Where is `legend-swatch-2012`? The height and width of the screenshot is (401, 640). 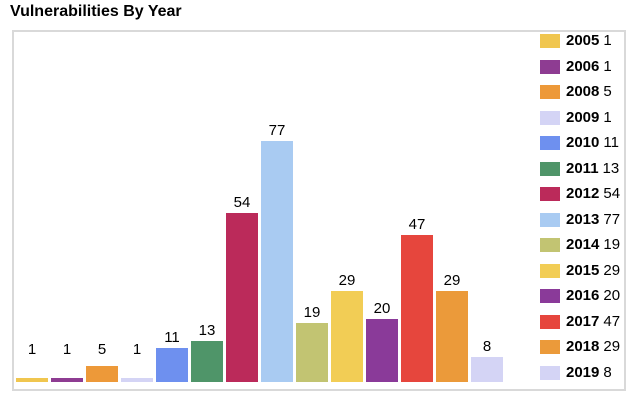
legend-swatch-2012 is located at coordinates (550, 194).